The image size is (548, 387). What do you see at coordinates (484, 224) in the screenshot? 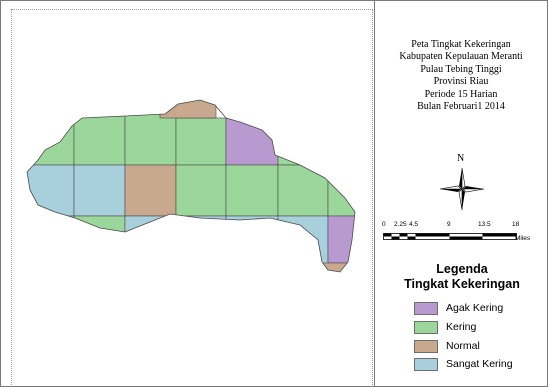
I see `scale-label: 13.5` at bounding box center [484, 224].